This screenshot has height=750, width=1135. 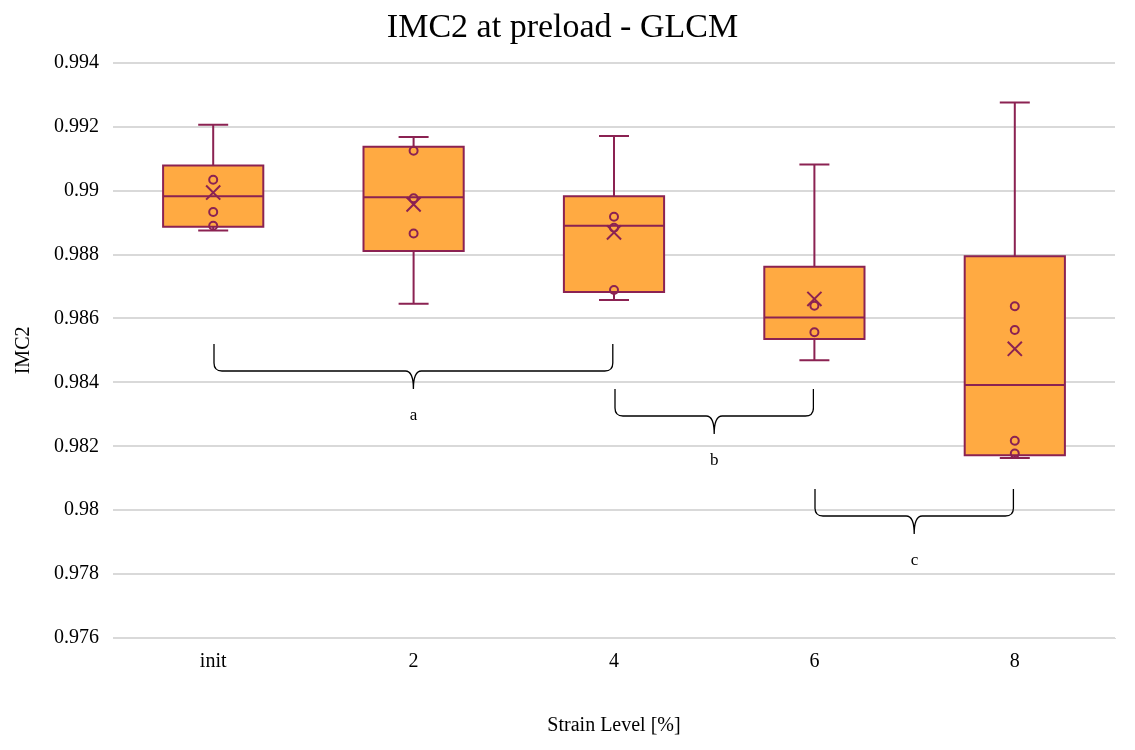 I want to click on y-tick-label: 0.978, so click(x=76, y=572).